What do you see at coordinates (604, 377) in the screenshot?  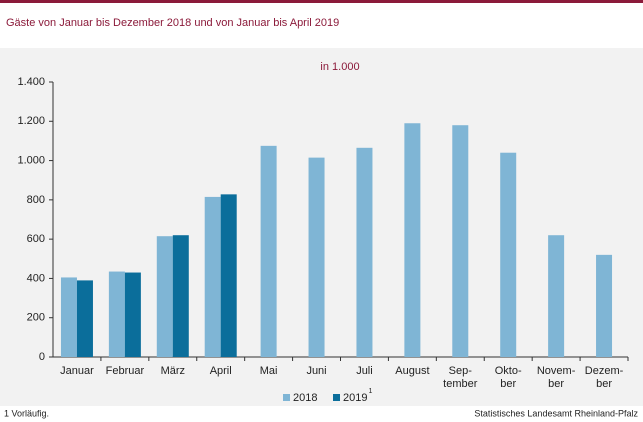 I see `x-tick-label: Dezem-ber` at bounding box center [604, 377].